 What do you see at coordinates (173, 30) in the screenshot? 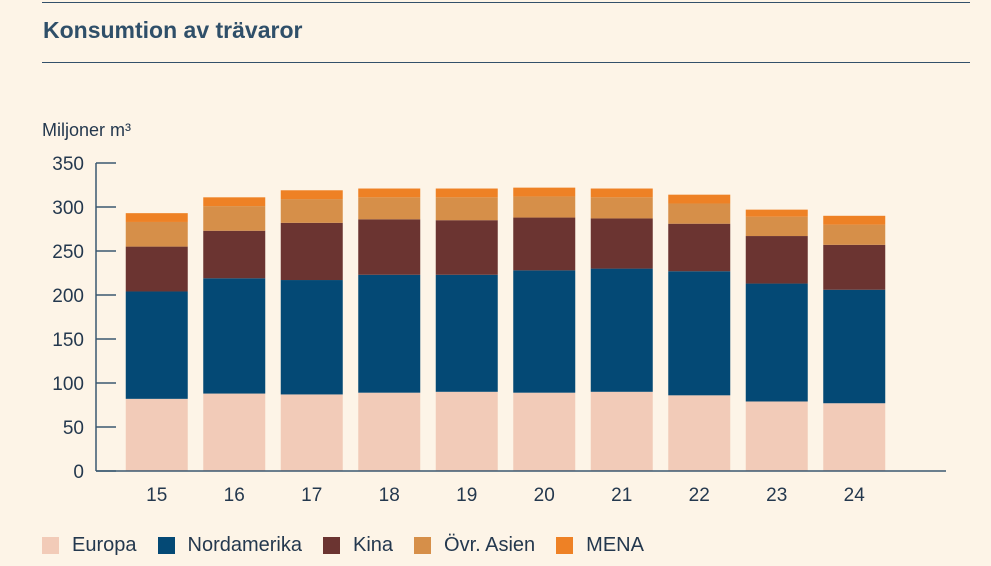
I see `chart-title: Konsumtion av trävaror` at bounding box center [173, 30].